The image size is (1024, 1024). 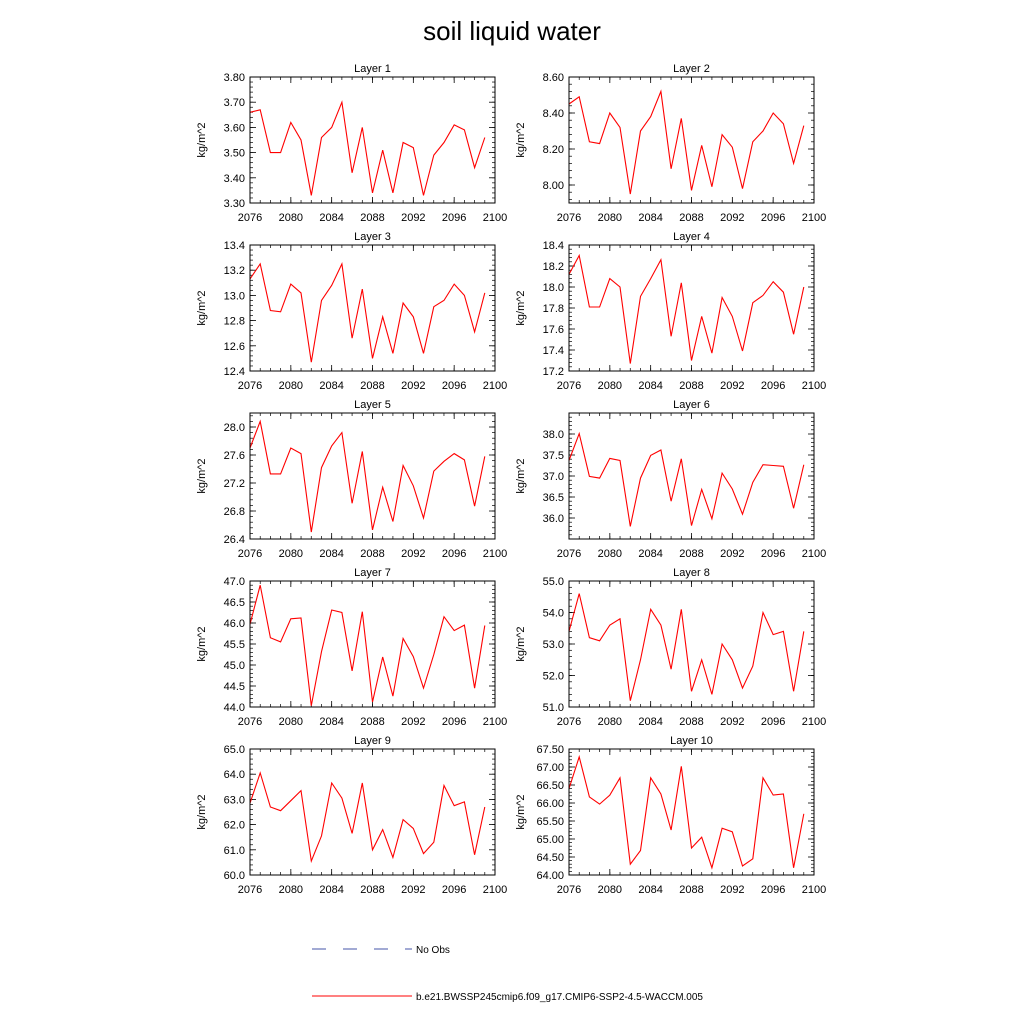 I want to click on y-tick-label: 18.4, so click(x=553, y=246).